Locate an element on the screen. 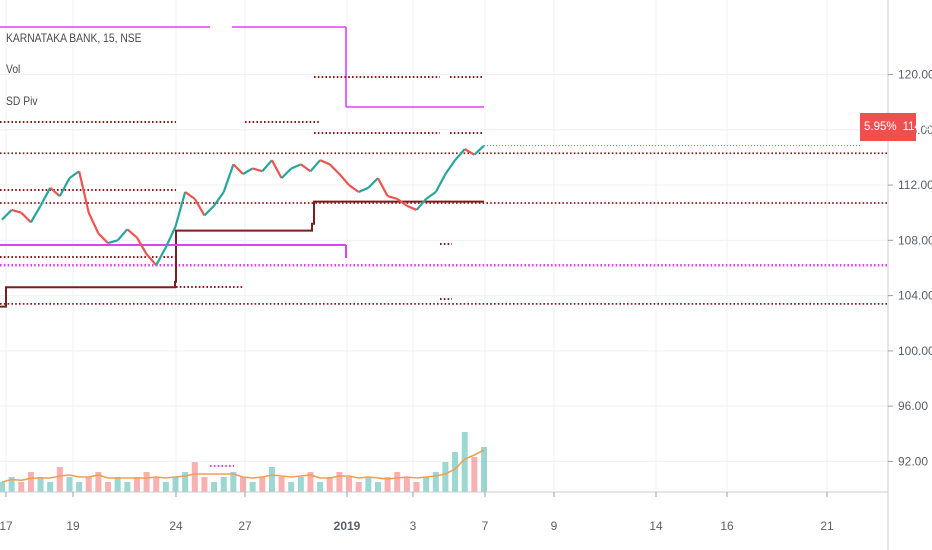 This screenshot has width=932, height=550. y-tick-label: 92.00 is located at coordinates (913, 461).